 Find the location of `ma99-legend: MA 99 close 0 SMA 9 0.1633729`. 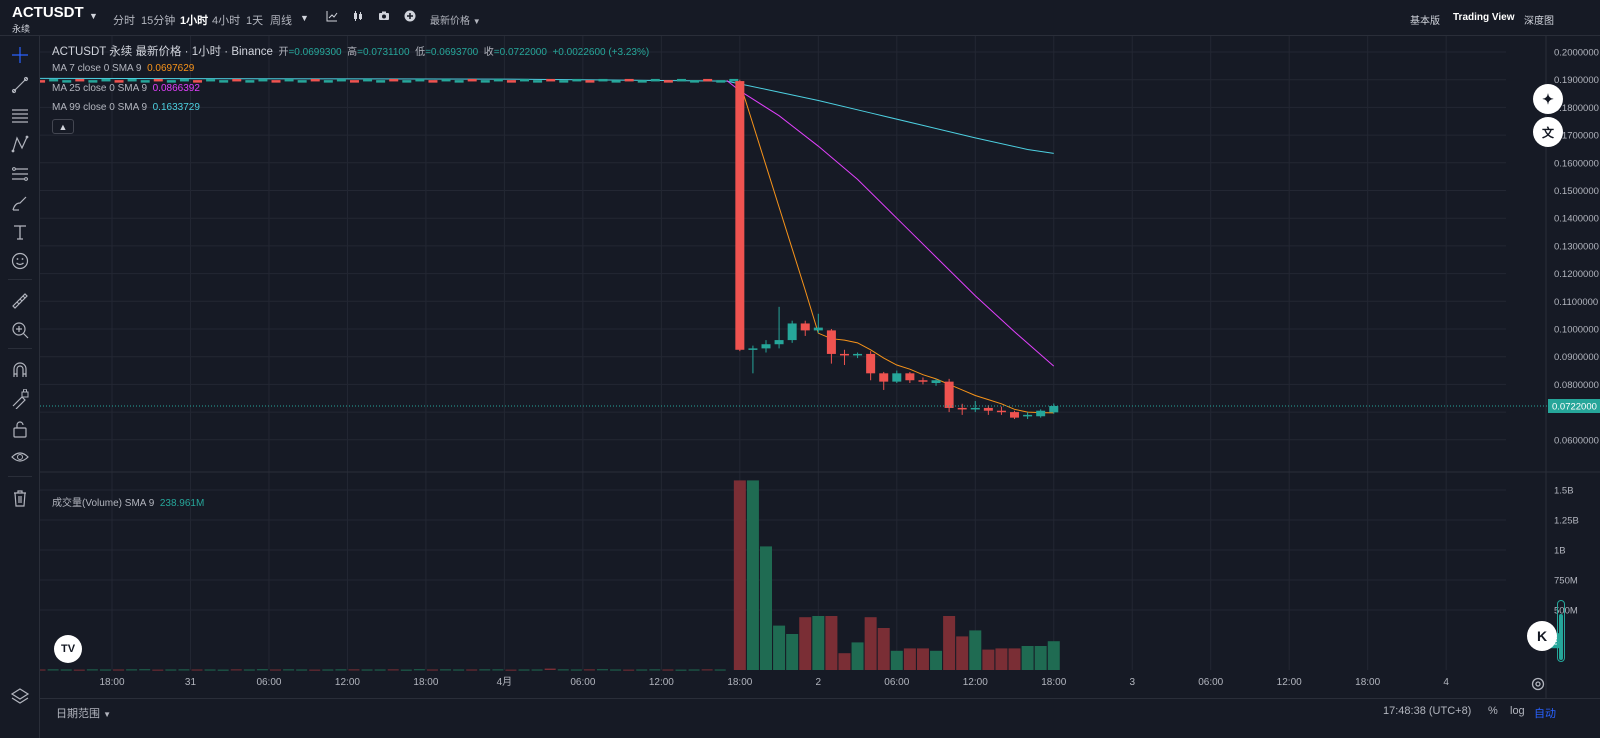

ma99-legend: MA 99 close 0 SMA 9 0.1633729 is located at coordinates (126, 107).